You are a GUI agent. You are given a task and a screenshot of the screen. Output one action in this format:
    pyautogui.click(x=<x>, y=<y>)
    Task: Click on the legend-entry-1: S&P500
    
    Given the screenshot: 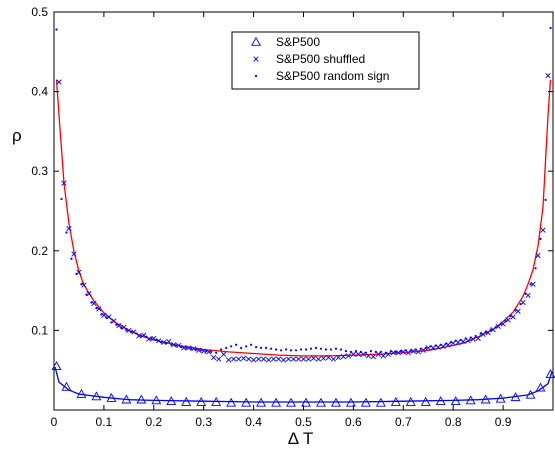 What is the action you would take?
    pyautogui.click(x=298, y=42)
    